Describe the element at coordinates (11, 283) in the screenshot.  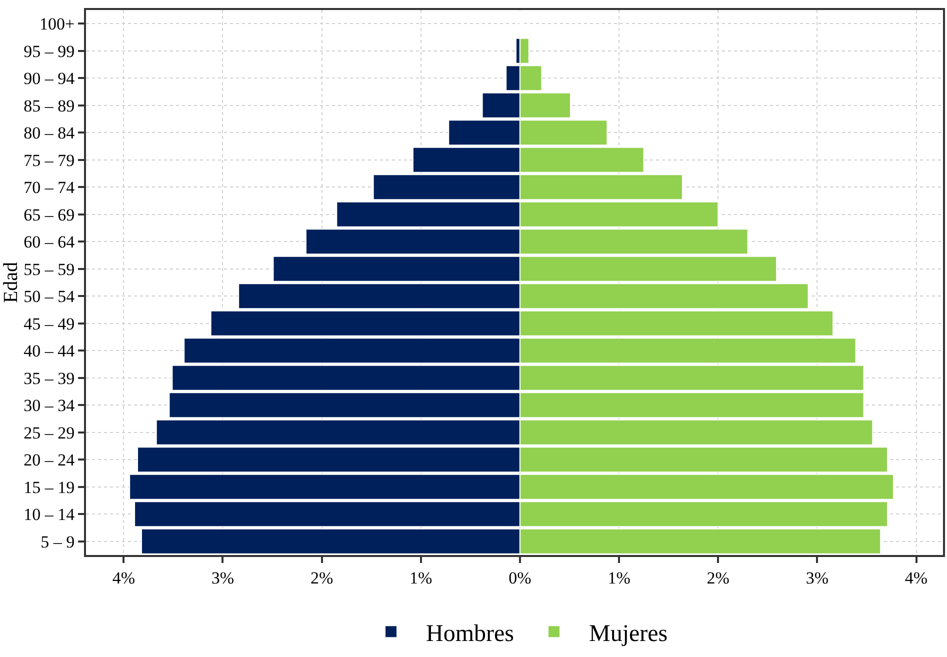
I see `y-axis-title: Edad` at that location.